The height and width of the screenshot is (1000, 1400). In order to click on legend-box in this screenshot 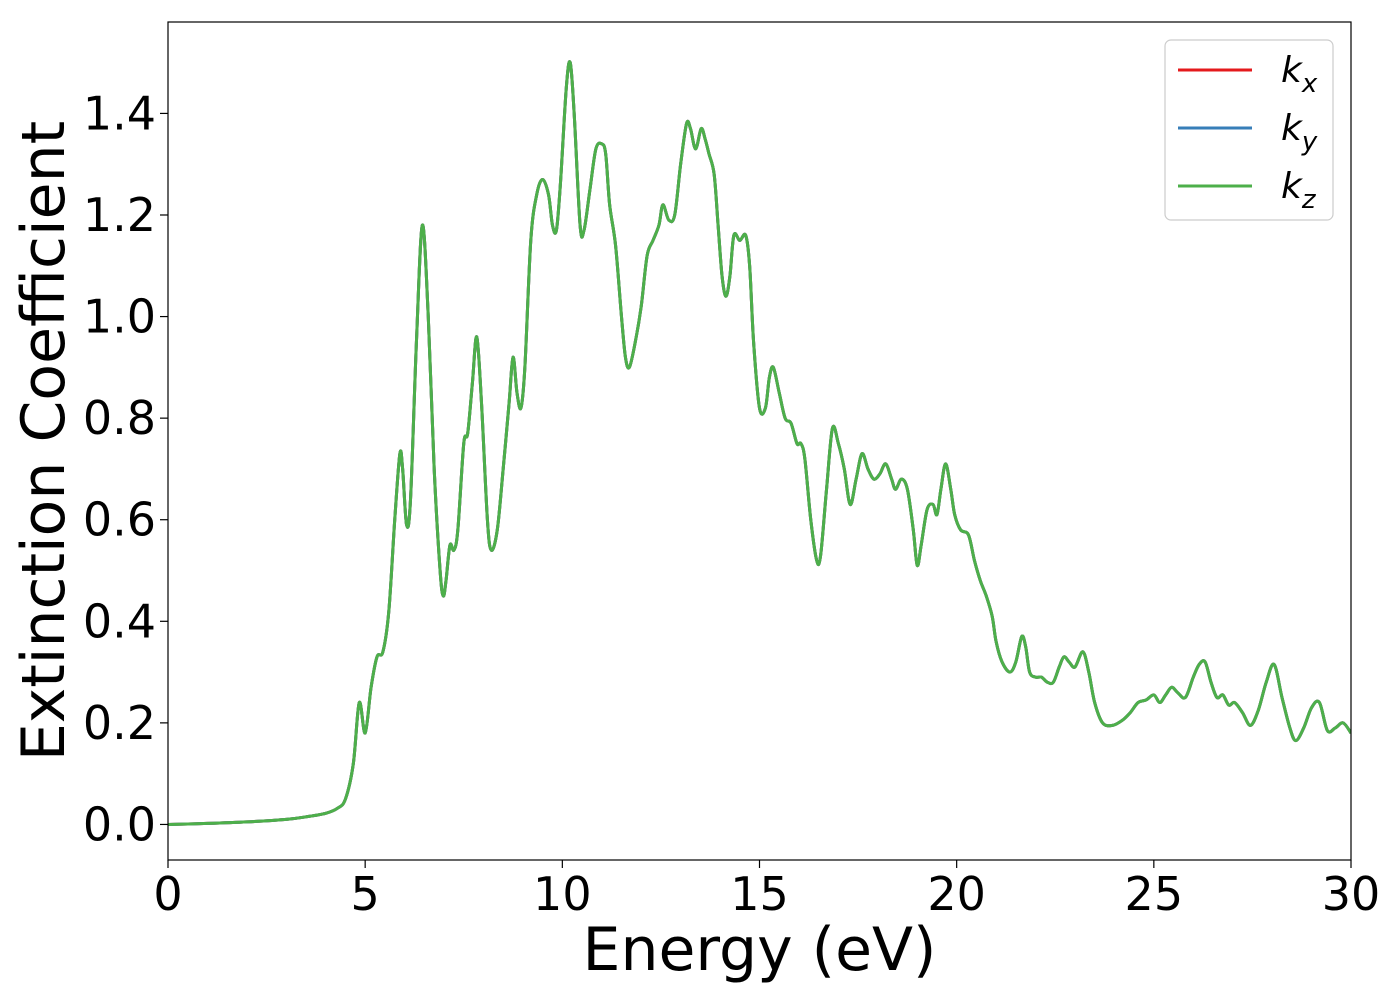, I will do `click(1249, 130)`.